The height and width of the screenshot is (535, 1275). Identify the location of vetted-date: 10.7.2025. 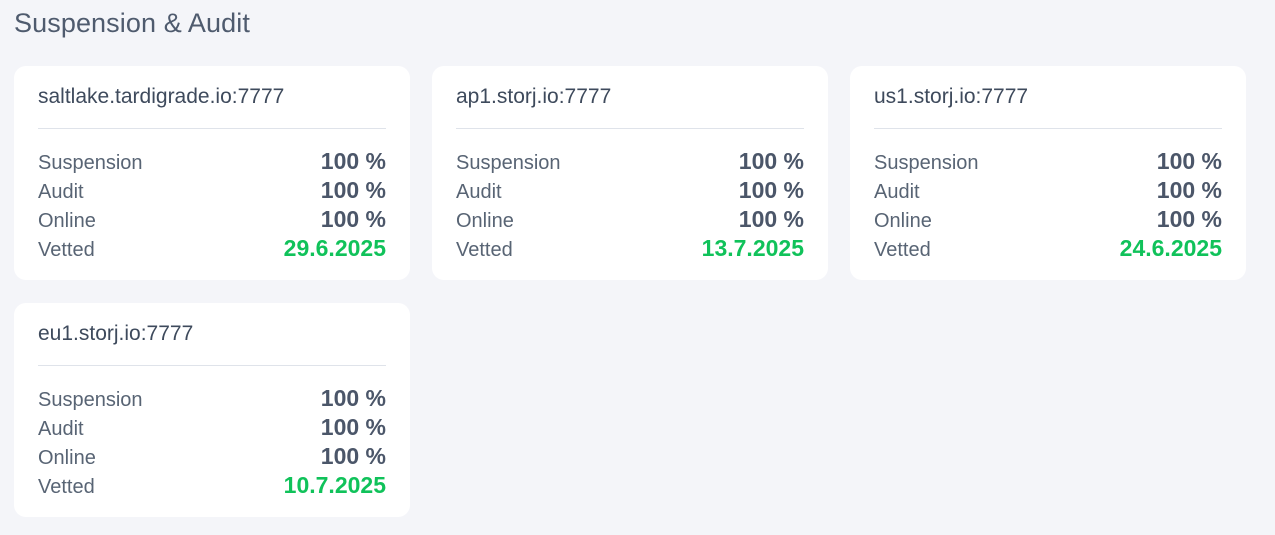
(334, 485).